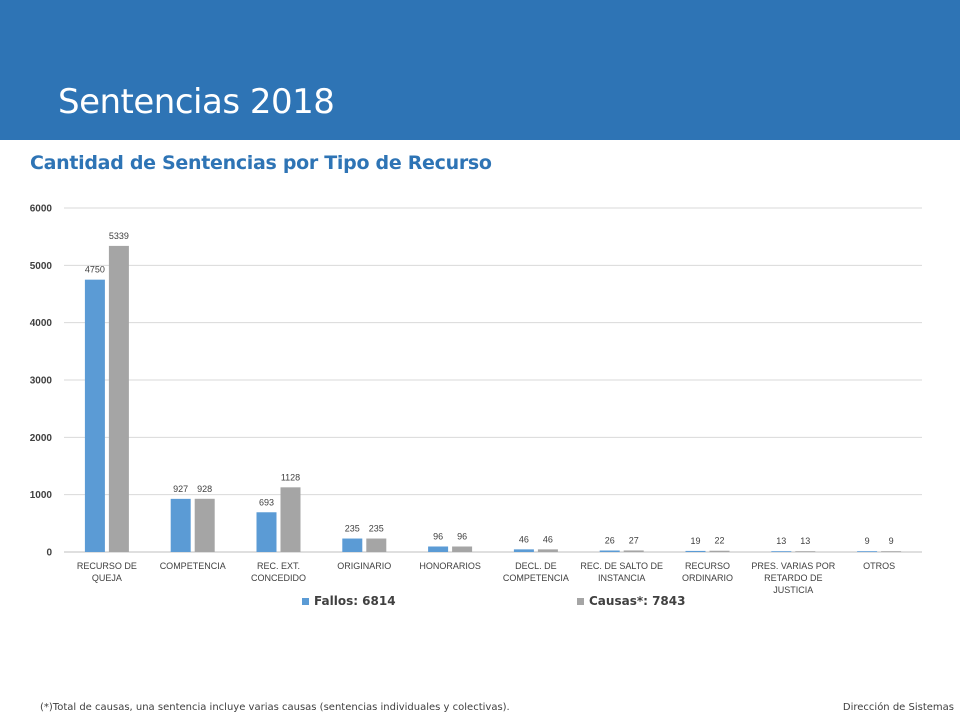 This screenshot has height=720, width=960. I want to click on x-tick-label: CONCEDIDO, so click(278, 578).